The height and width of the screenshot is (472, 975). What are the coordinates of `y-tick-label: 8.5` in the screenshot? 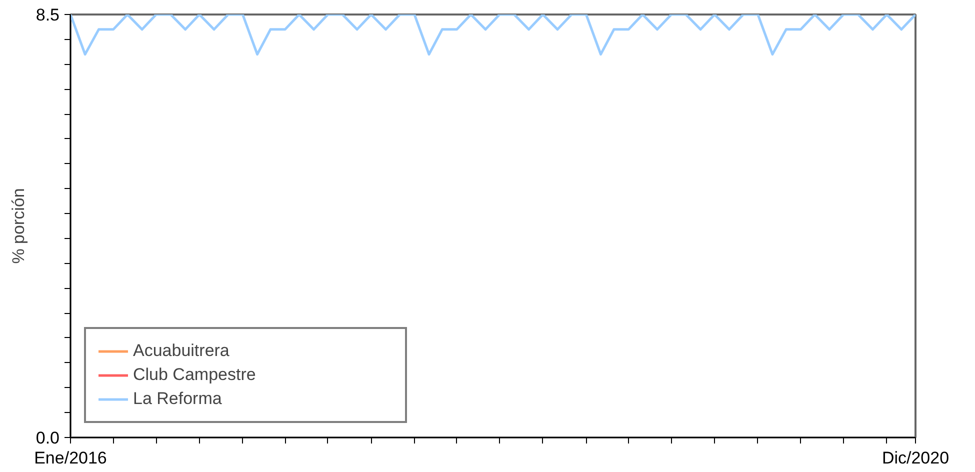 It's located at (48, 15).